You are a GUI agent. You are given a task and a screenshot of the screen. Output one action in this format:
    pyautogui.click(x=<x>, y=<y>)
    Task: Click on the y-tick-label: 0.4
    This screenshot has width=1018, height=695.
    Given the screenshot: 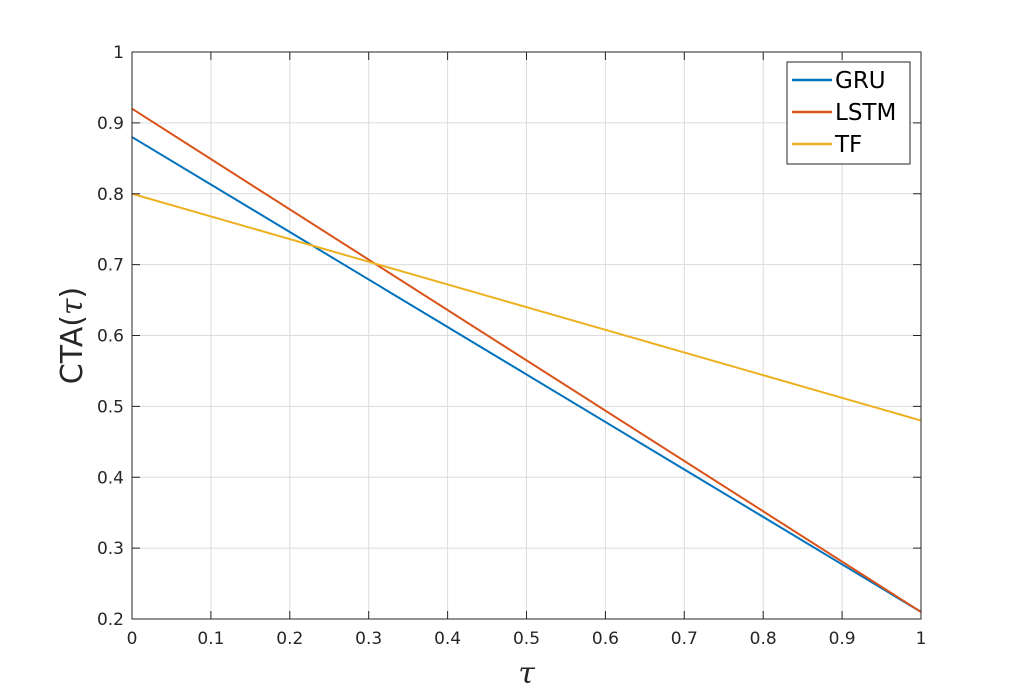 What is the action you would take?
    pyautogui.click(x=110, y=478)
    